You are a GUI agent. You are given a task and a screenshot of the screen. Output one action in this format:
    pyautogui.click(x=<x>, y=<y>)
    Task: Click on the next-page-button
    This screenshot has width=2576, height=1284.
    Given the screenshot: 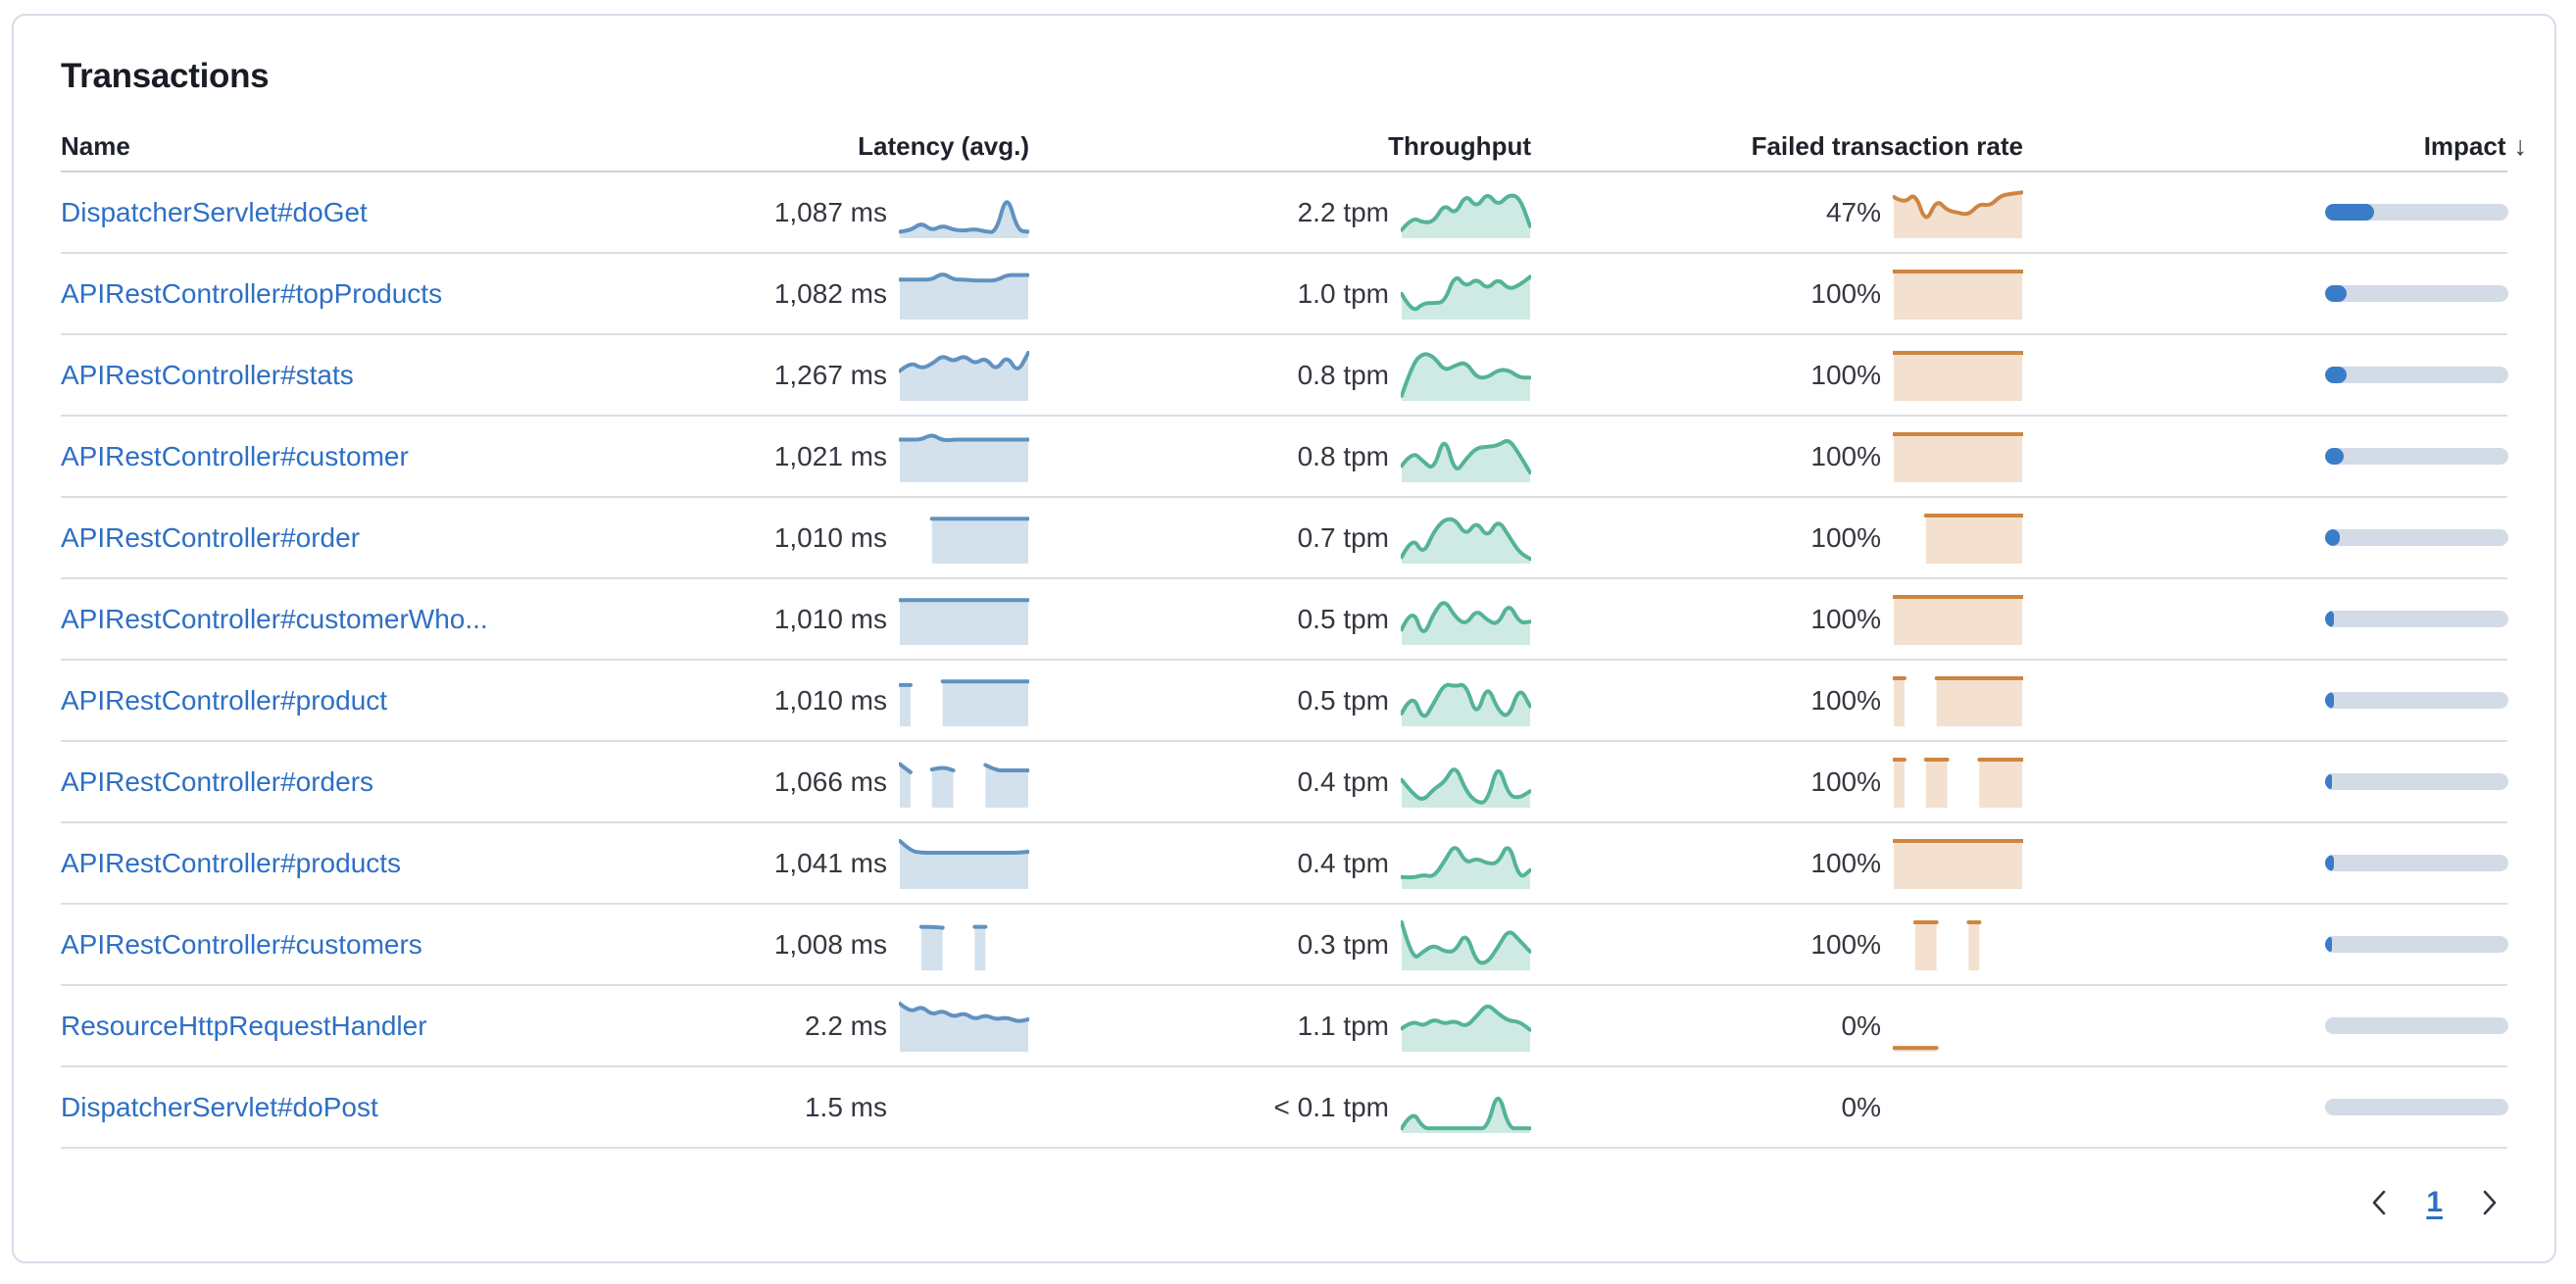 What is the action you would take?
    pyautogui.click(x=2490, y=1202)
    